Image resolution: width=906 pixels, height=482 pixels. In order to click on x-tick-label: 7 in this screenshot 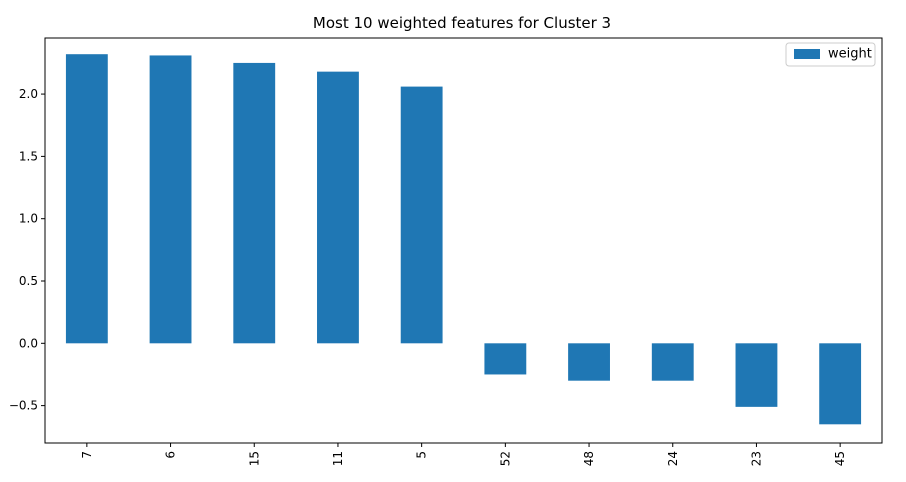, I will do `click(87, 455)`.